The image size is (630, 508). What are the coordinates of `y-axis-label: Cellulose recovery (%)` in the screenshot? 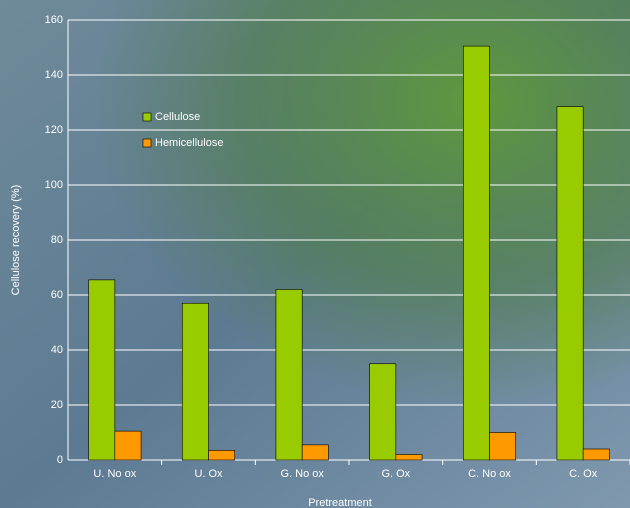 It's located at (16, 240).